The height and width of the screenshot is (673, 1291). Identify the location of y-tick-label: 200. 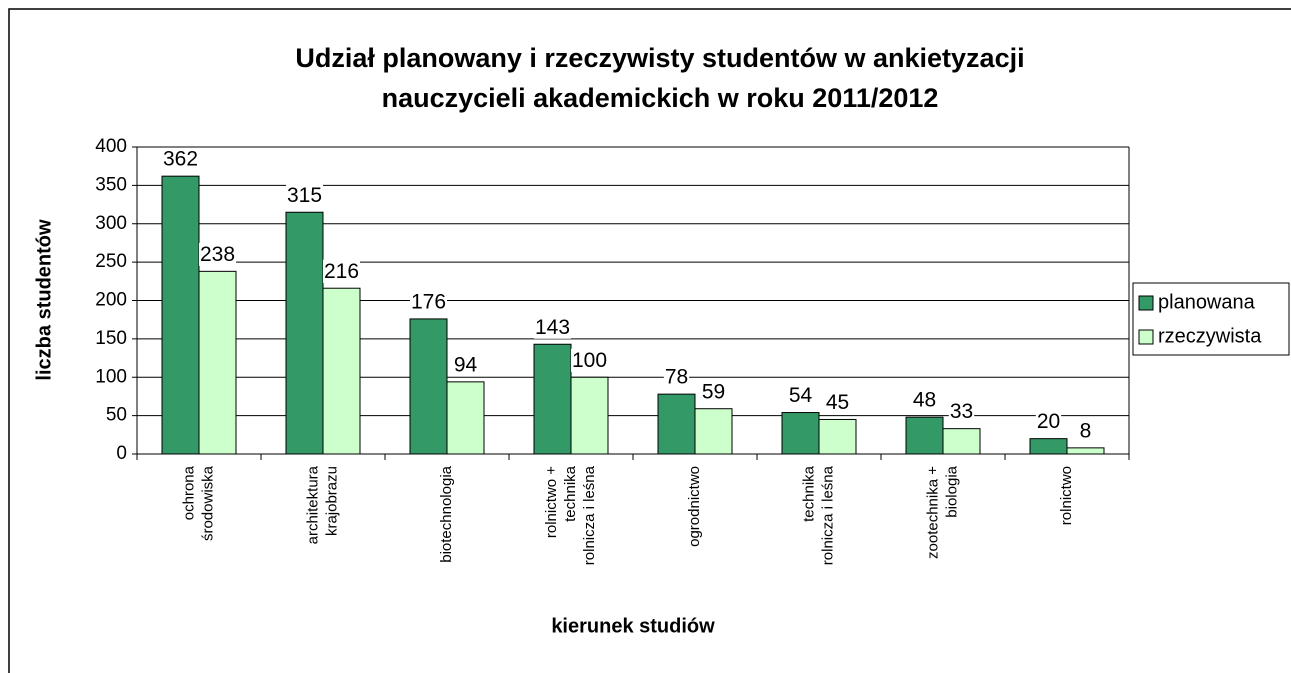
(111, 300).